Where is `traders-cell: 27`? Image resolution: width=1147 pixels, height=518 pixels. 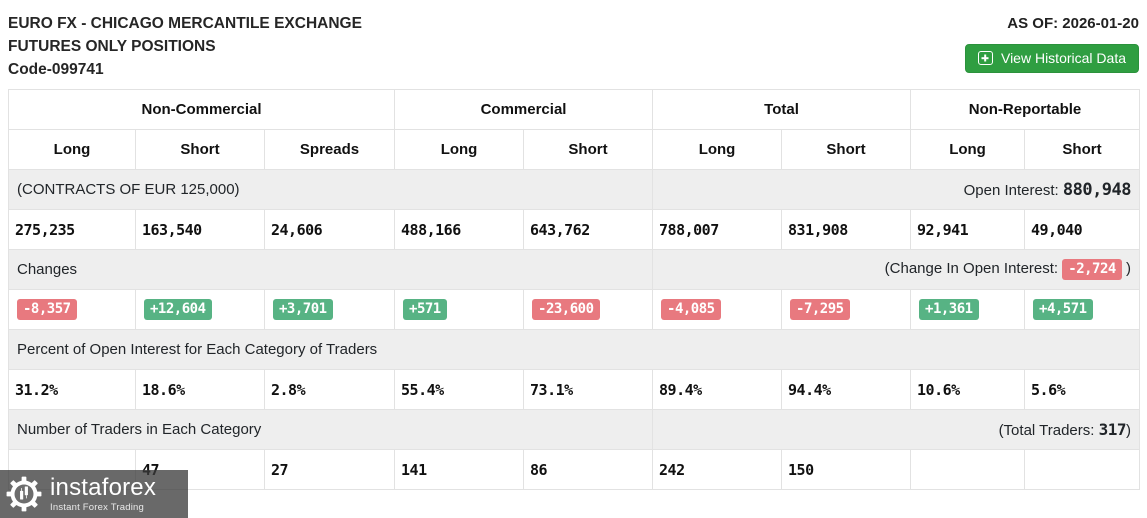 traders-cell: 27 is located at coordinates (329, 469).